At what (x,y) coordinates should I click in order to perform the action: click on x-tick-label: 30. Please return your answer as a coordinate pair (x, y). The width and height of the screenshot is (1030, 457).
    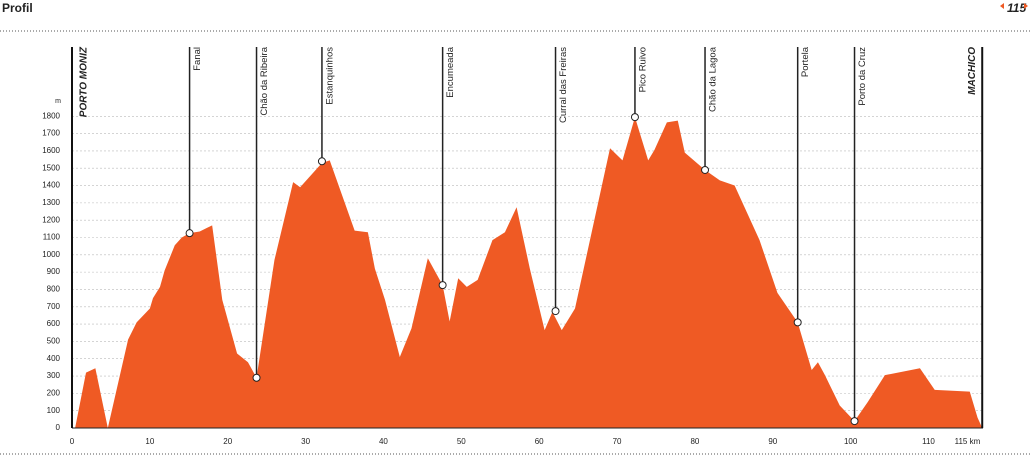
    Looking at the image, I should click on (305, 441).